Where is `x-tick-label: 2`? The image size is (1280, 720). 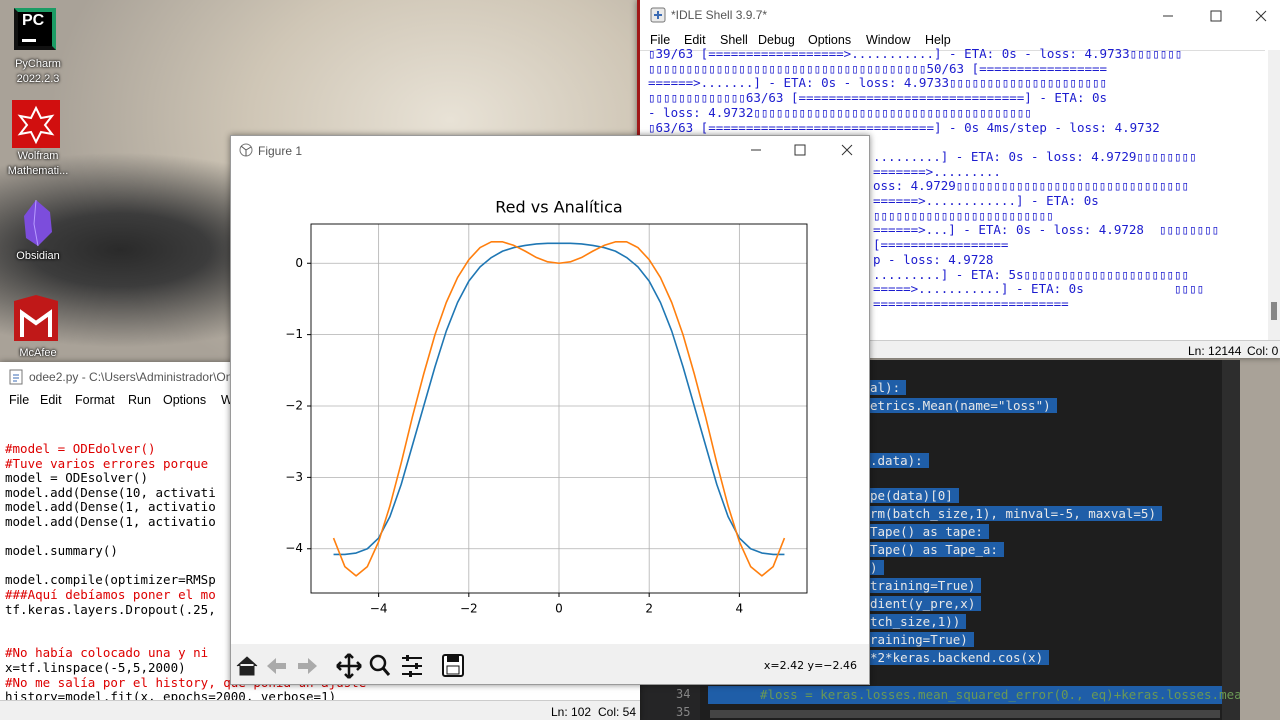 x-tick-label: 2 is located at coordinates (649, 609).